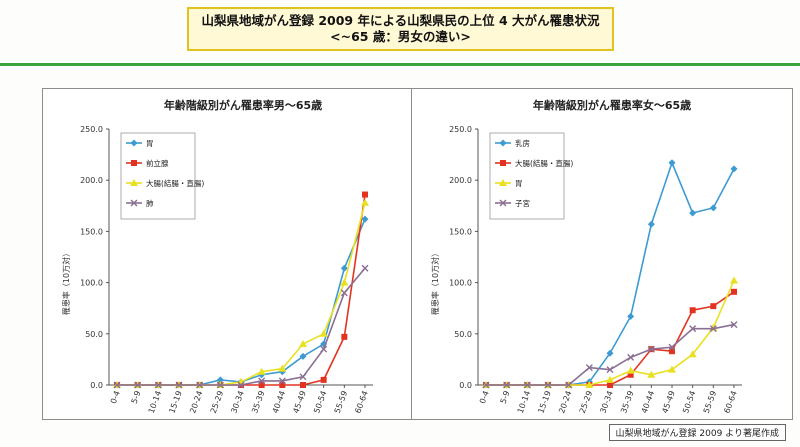 The image size is (800, 447). Describe the element at coordinates (697, 432) in the screenshot. I see `source-footnote: 山梨県地域がん登録 2009 より著尾作成` at that location.